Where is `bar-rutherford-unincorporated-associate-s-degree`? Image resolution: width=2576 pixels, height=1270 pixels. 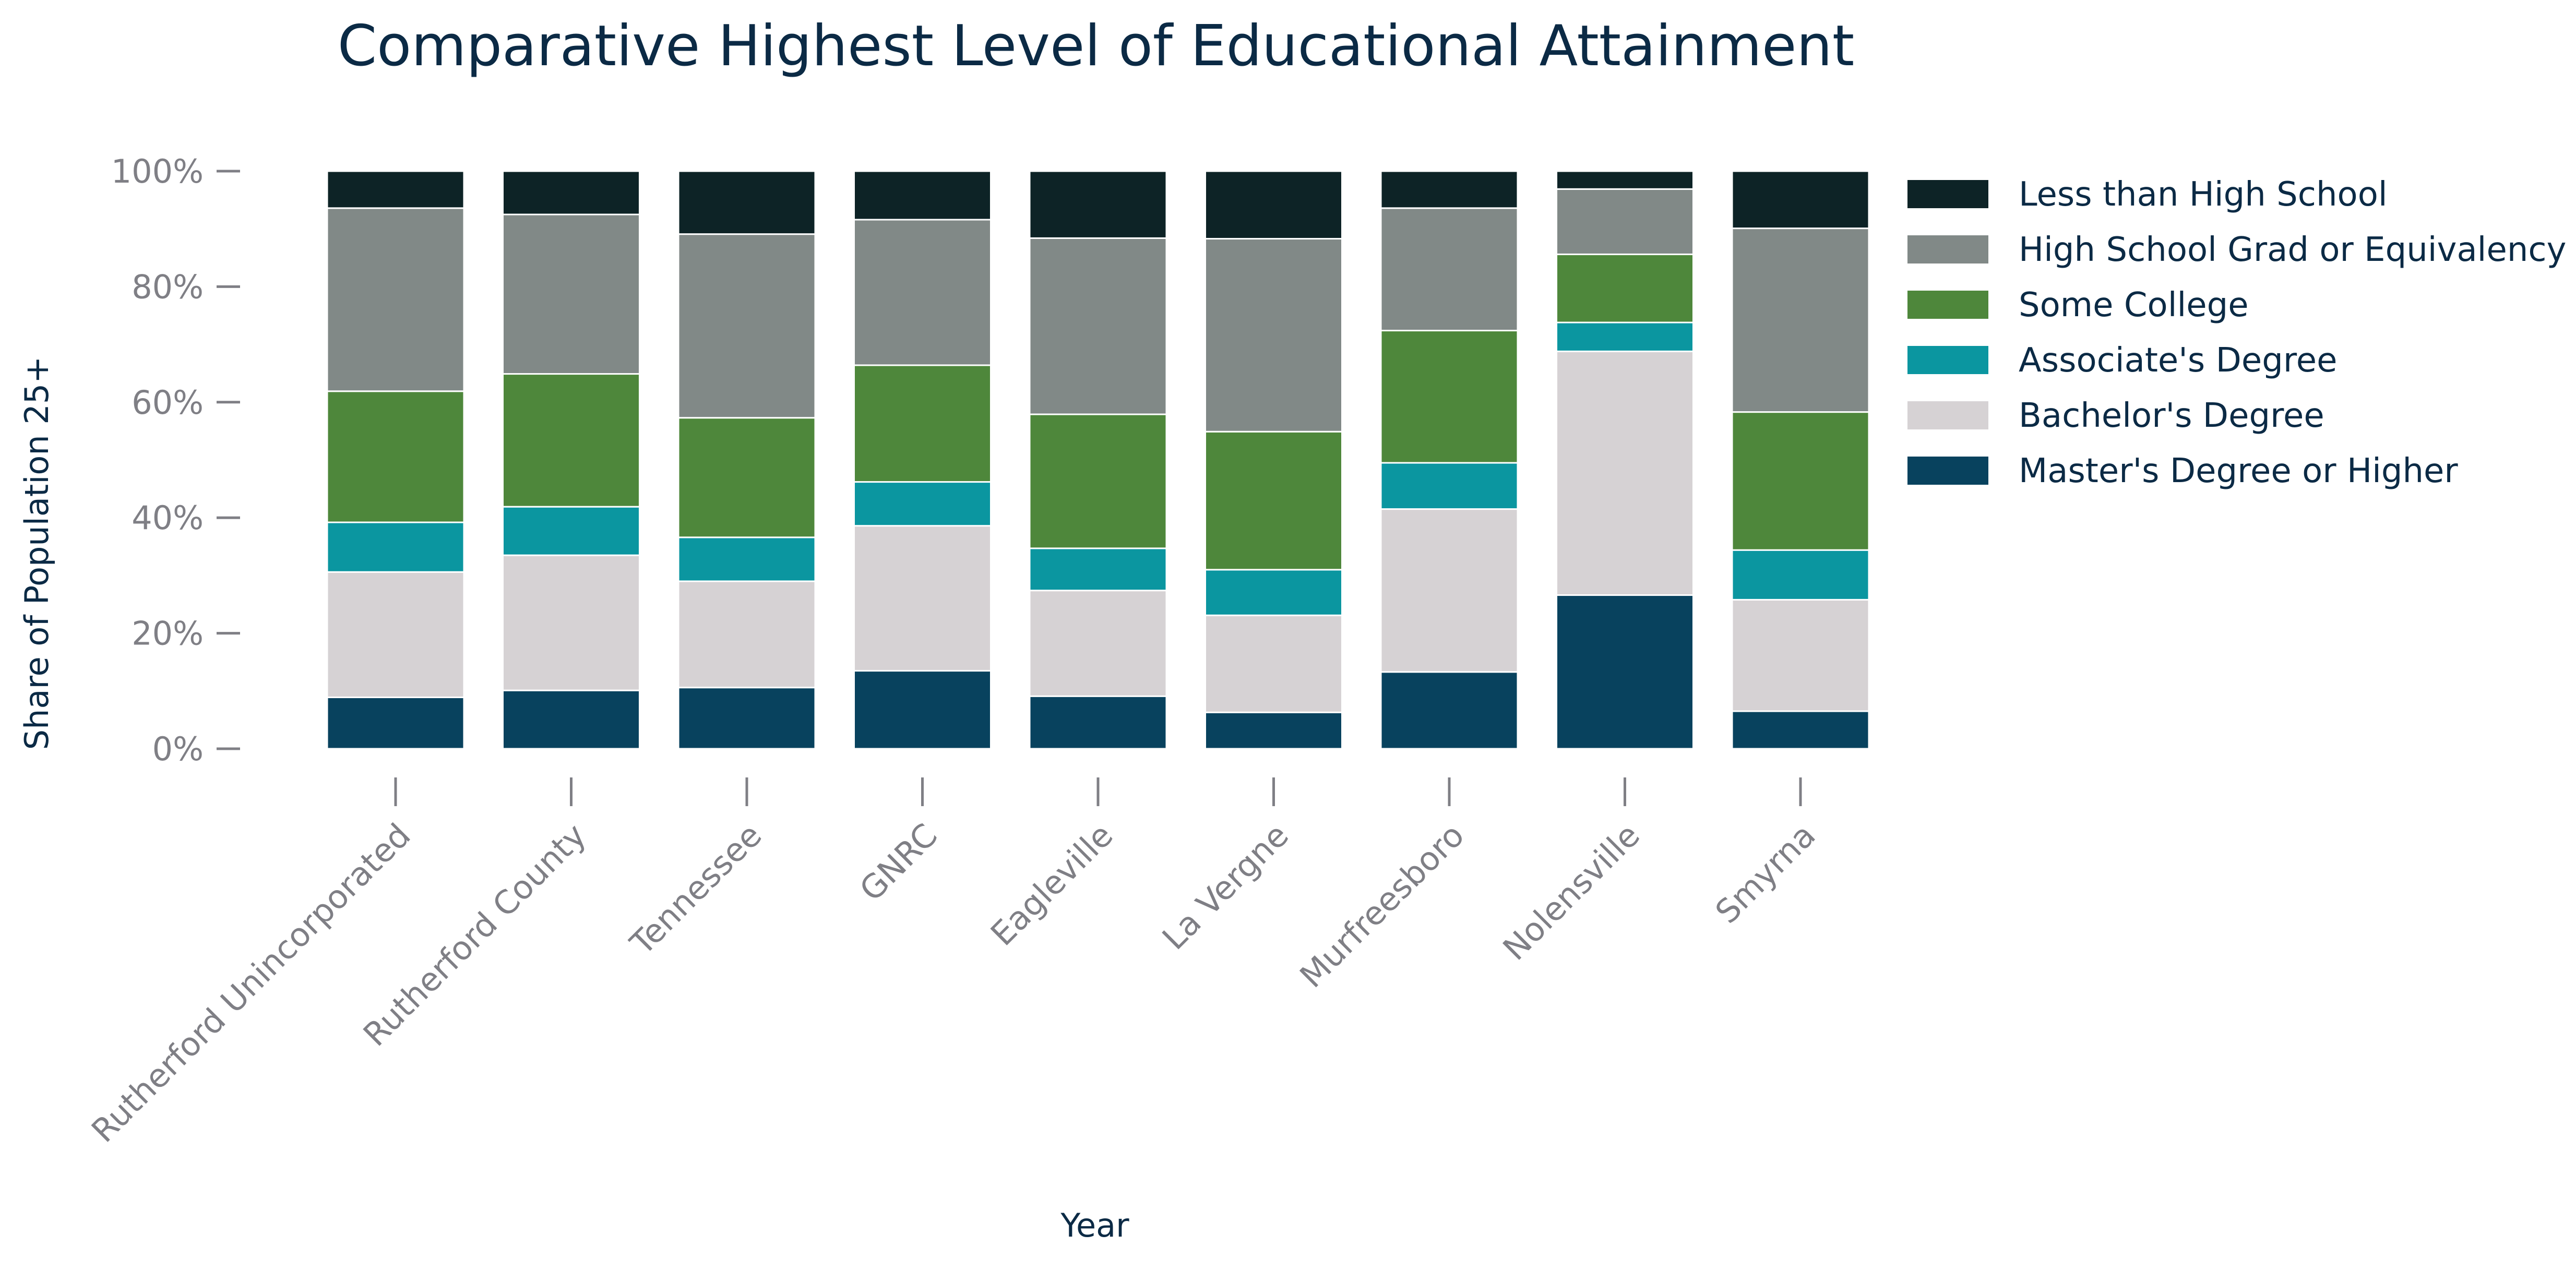 bar-rutherford-unincorporated-associate-s-degree is located at coordinates (395, 547).